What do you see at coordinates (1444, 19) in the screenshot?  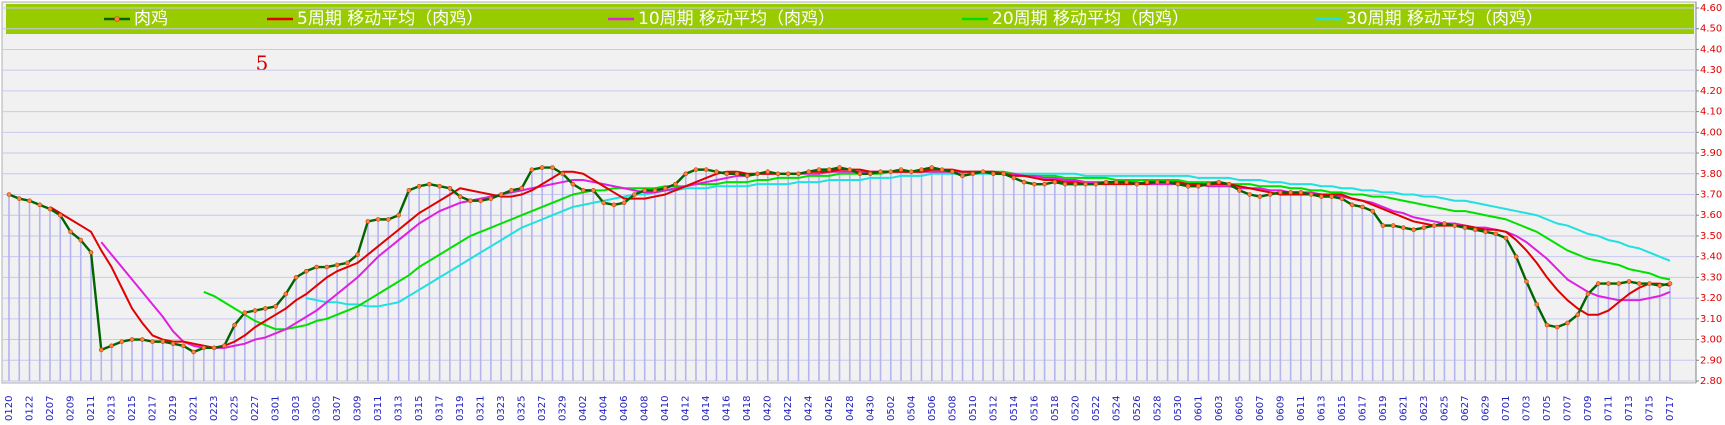 I see `legend-label: 30周期 移动平均（肉鸡）` at bounding box center [1444, 19].